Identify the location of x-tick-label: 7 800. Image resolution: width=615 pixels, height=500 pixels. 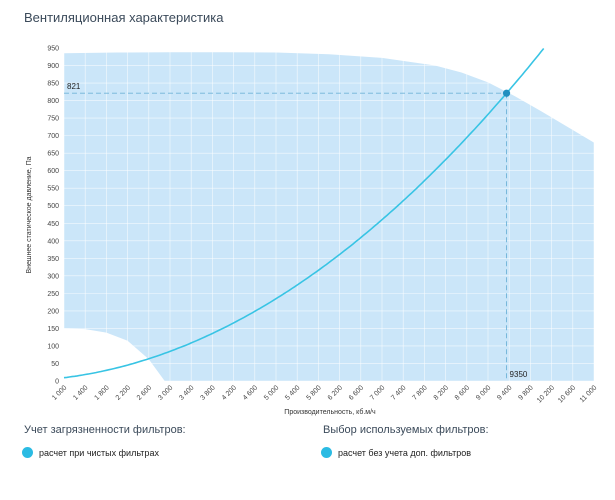
(419, 392).